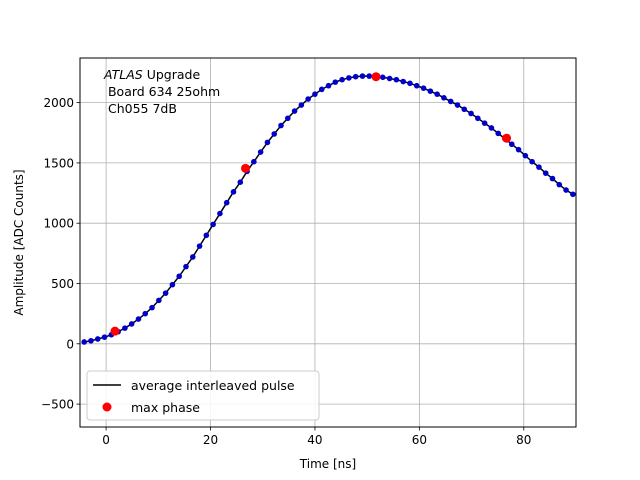  Describe the element at coordinates (523, 440) in the screenshot. I see `x-tick-label: 80` at that location.